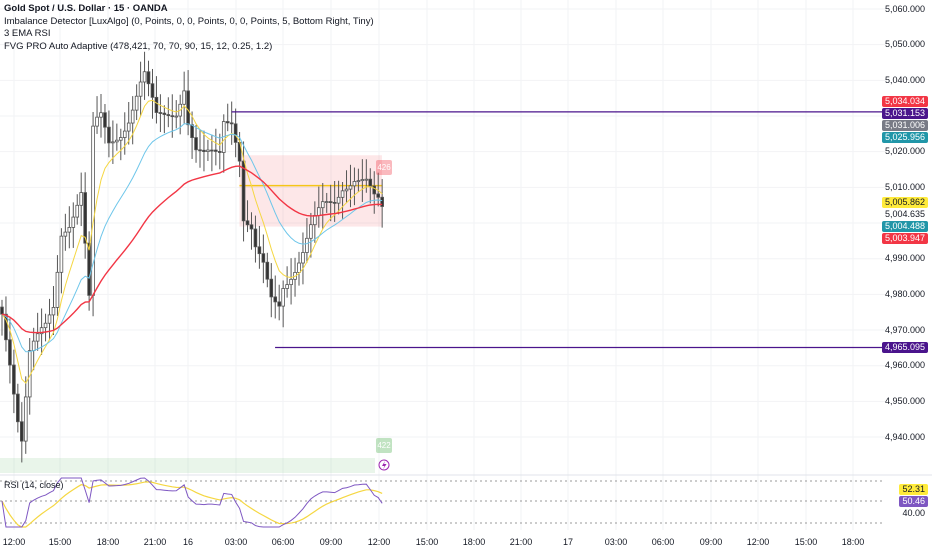  What do you see at coordinates (188, 542) in the screenshot?
I see `time-tick: 16` at bounding box center [188, 542].